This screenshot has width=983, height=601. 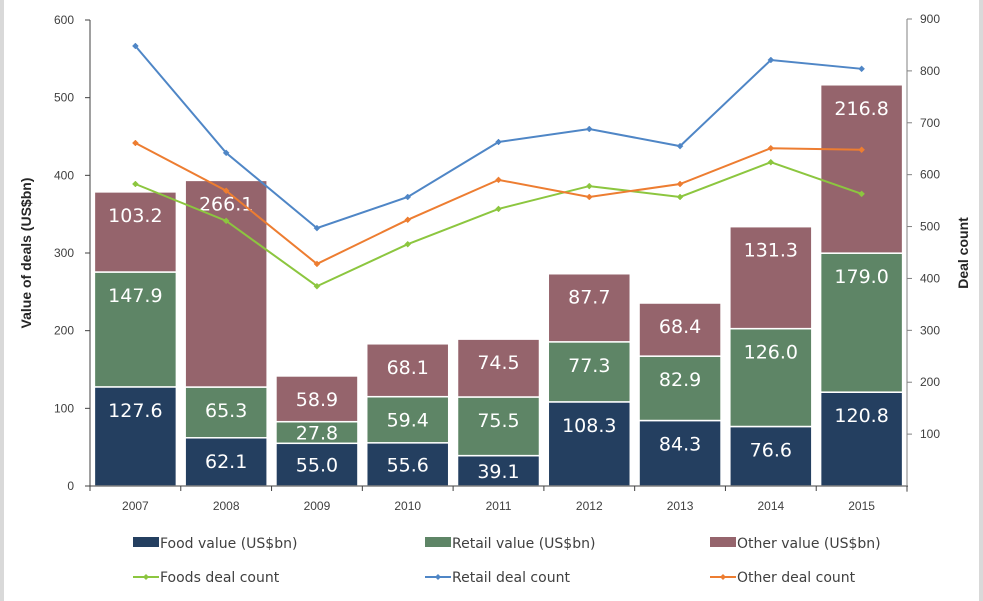 I want to click on bar-other-value-us-bn-2007, so click(x=135, y=232).